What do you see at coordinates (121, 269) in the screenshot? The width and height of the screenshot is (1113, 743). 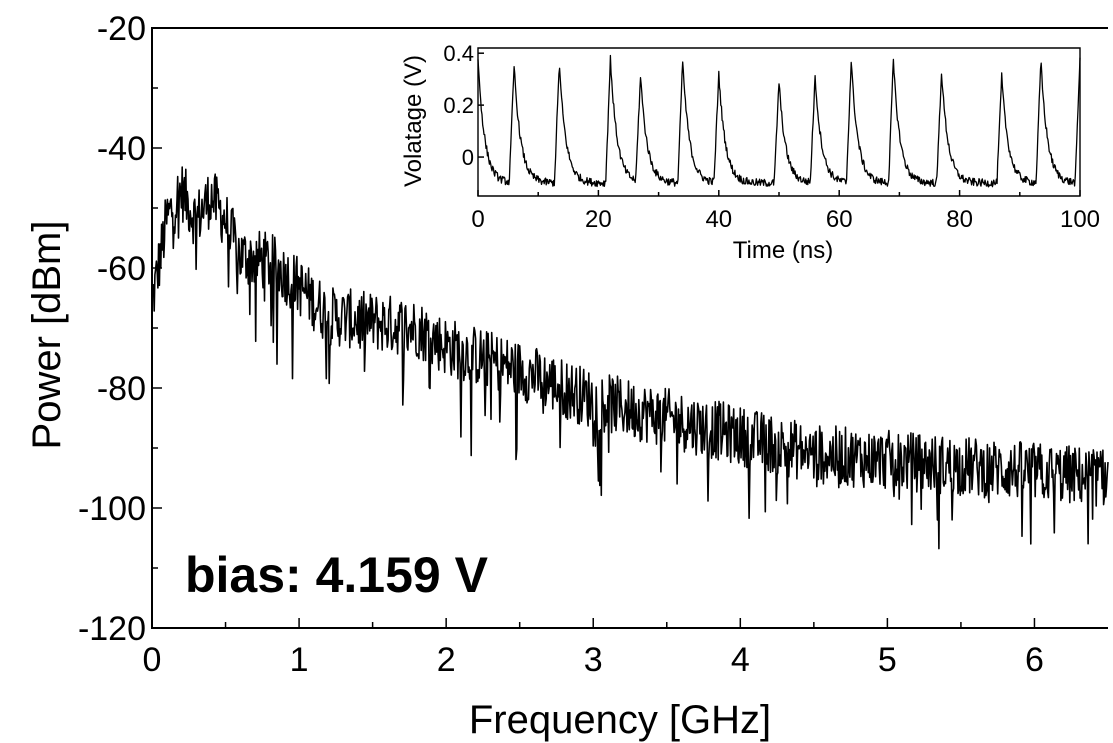 I see `y-tick-label: -60` at bounding box center [121, 269].